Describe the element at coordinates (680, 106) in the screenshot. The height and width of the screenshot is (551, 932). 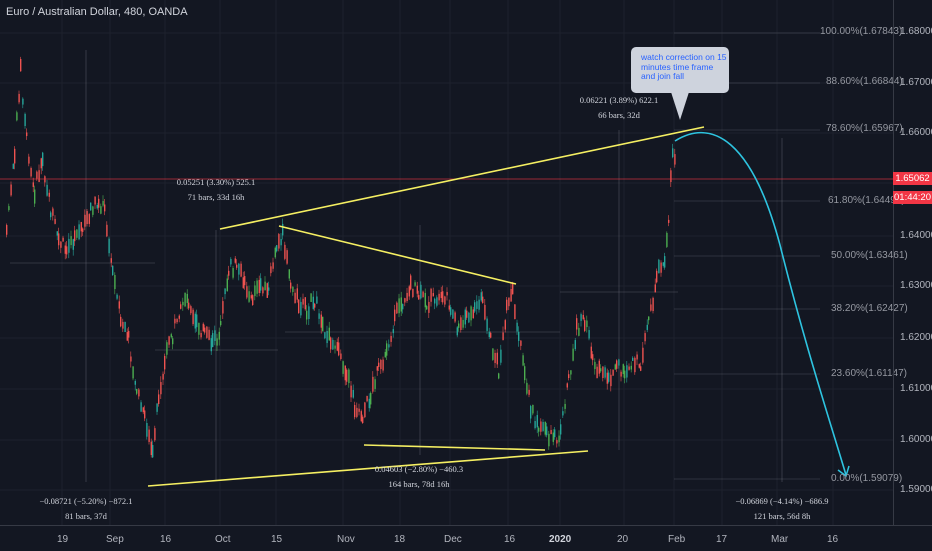
I see `note-callout-tail` at that location.